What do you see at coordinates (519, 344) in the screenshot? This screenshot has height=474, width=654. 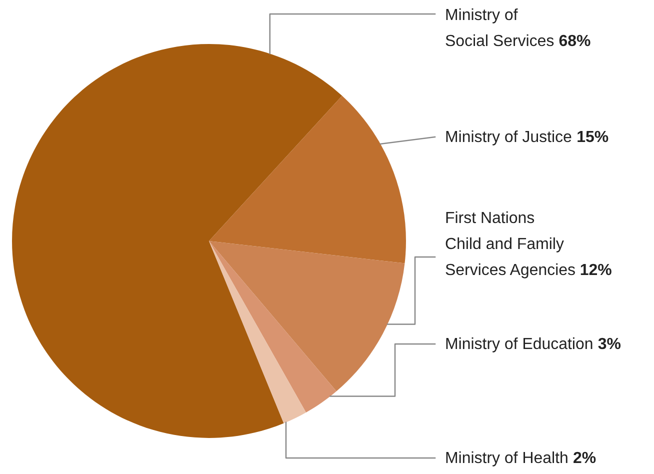 I see `slice-label: Ministry of Education` at bounding box center [519, 344].